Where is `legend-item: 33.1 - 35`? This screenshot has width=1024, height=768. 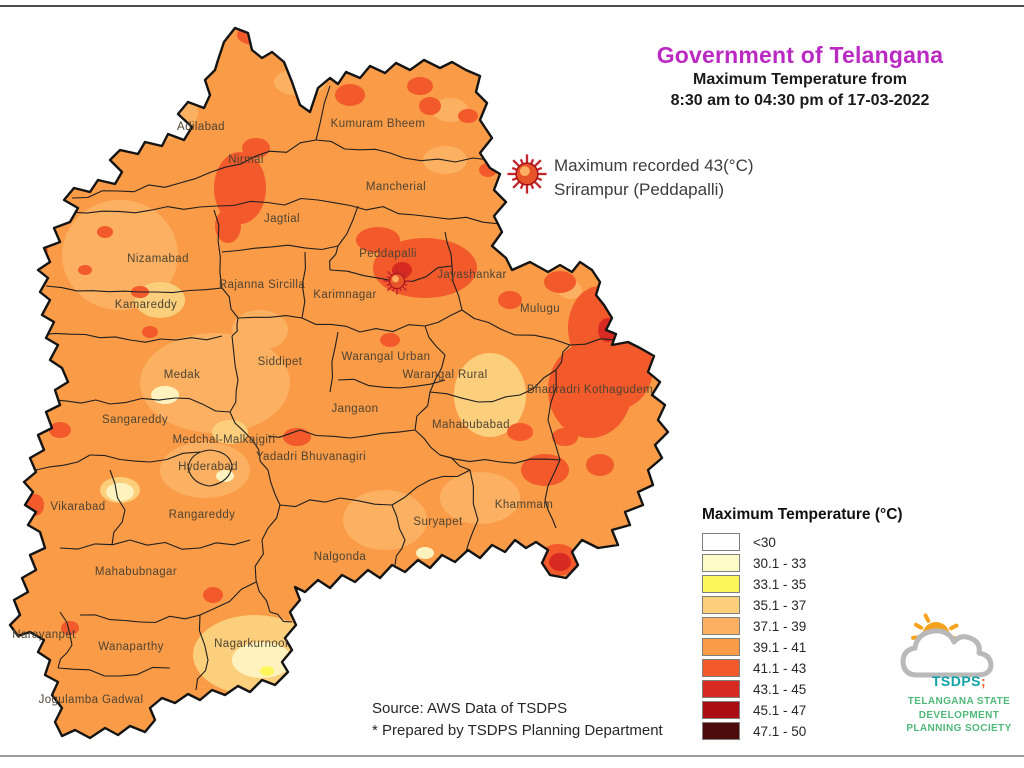
legend-item: 33.1 - 35 is located at coordinates (802, 584).